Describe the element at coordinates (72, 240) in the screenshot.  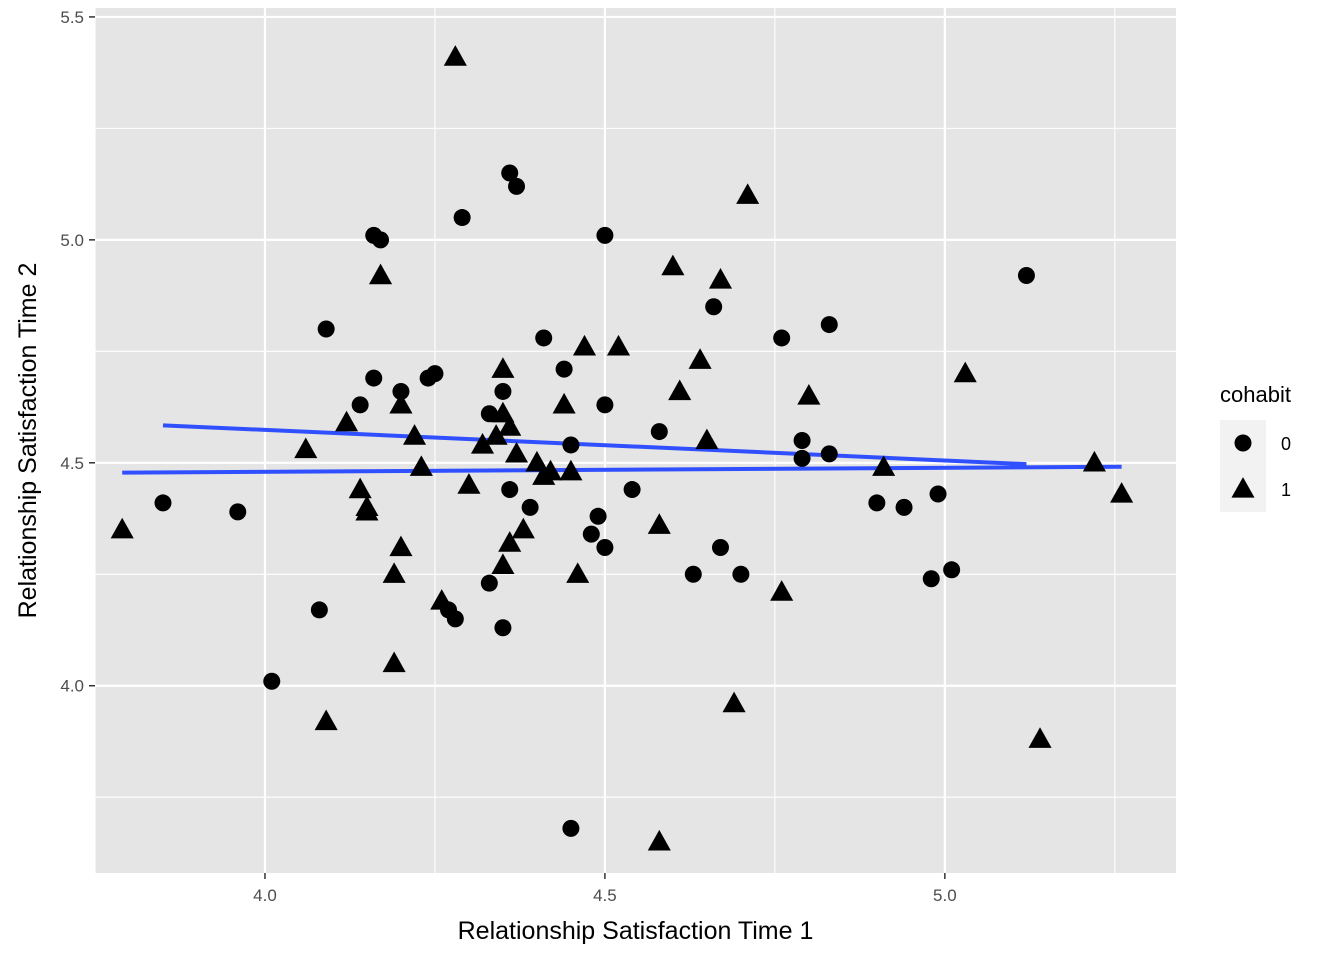
I see `y-tick-label: 5.0` at that location.